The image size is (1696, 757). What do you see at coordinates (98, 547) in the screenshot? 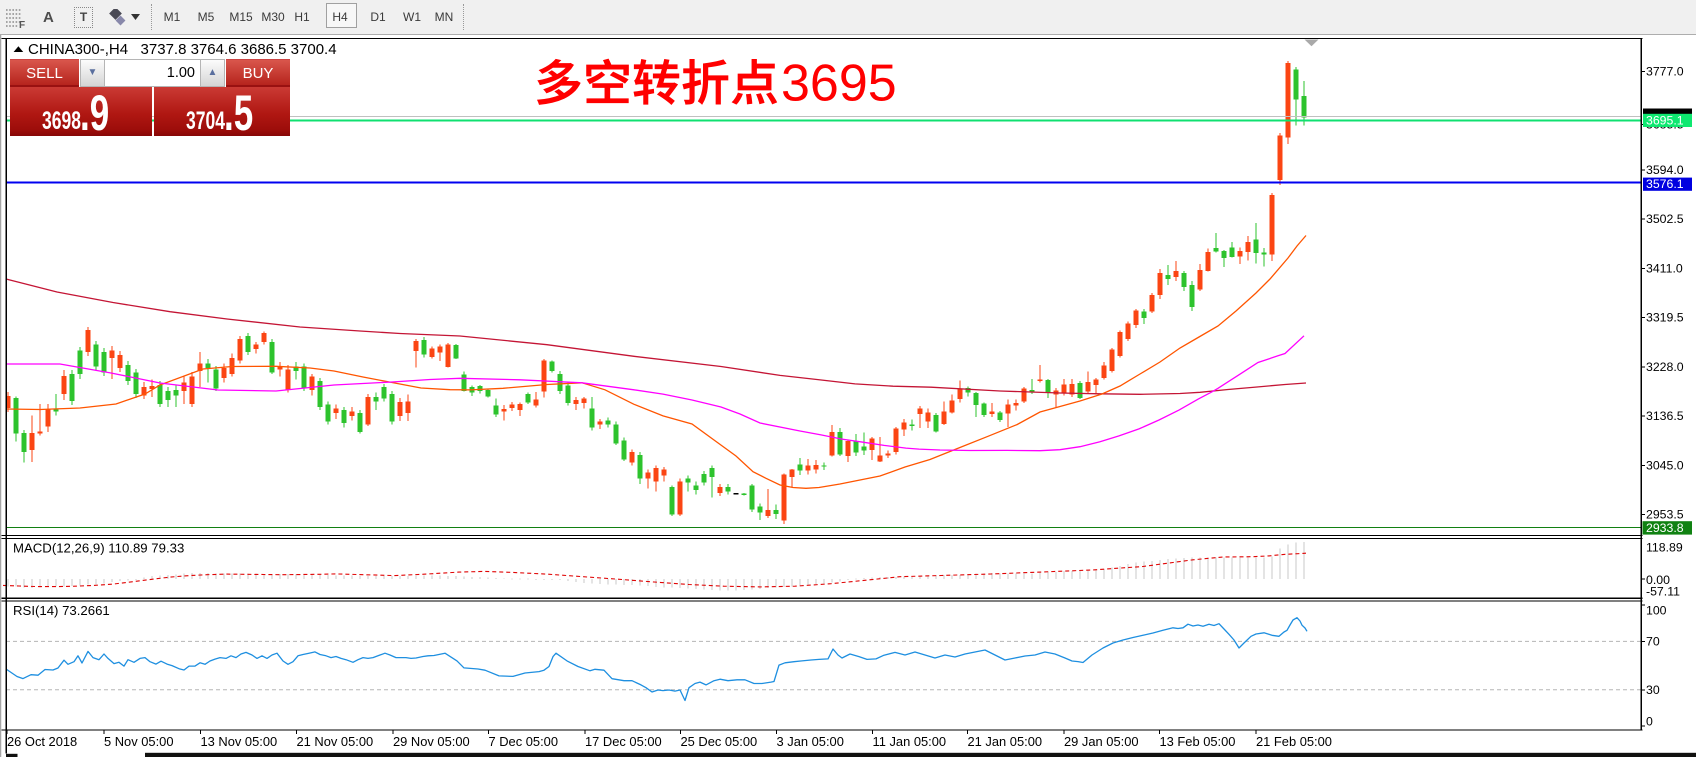
I see `svg-text: MACD(12,26,9) 110.89 79.33` at bounding box center [98, 547].